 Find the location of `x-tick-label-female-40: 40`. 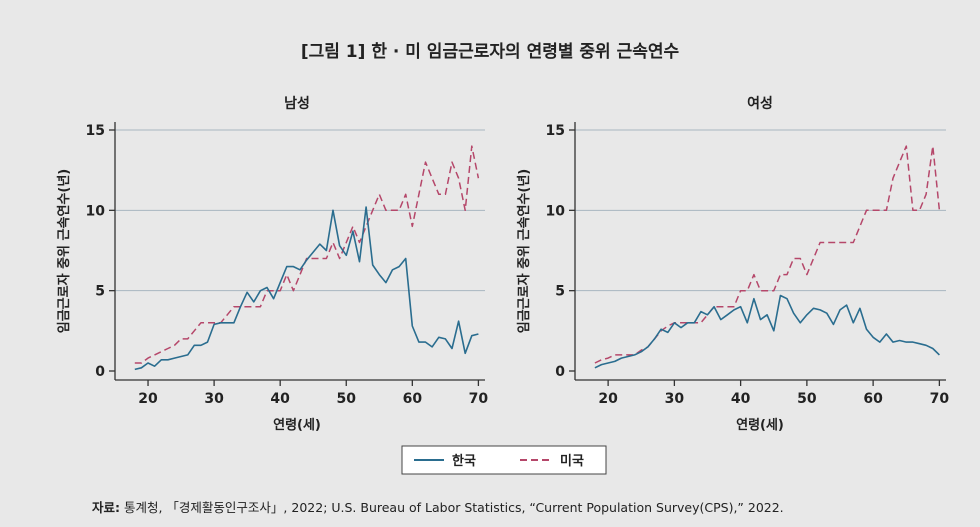

x-tick-label-female-40: 40 is located at coordinates (741, 399).